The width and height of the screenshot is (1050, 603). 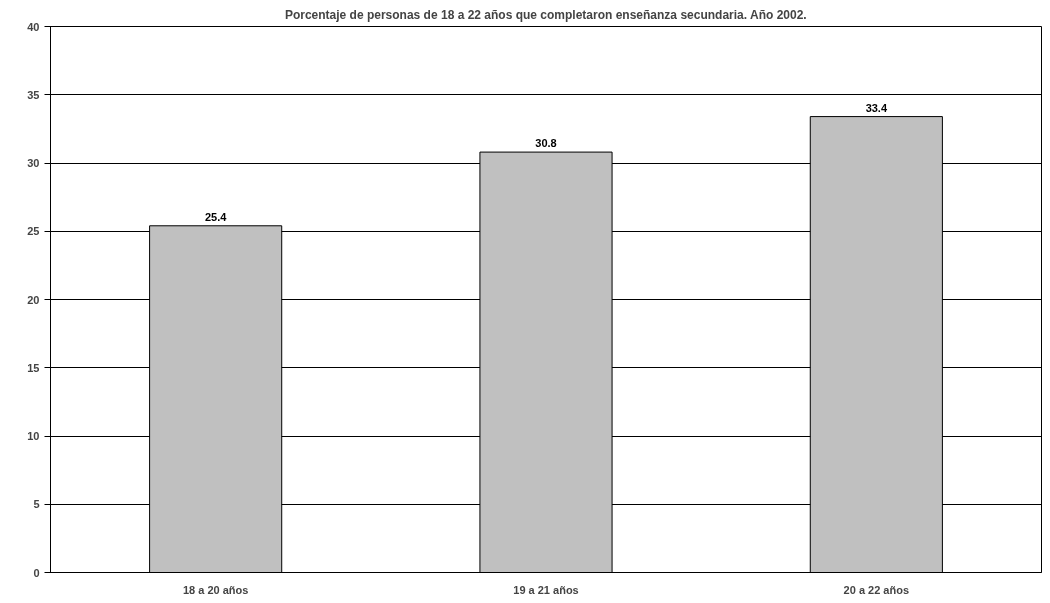 What do you see at coordinates (33, 299) in the screenshot?
I see `y-tick-label: 20` at bounding box center [33, 299].